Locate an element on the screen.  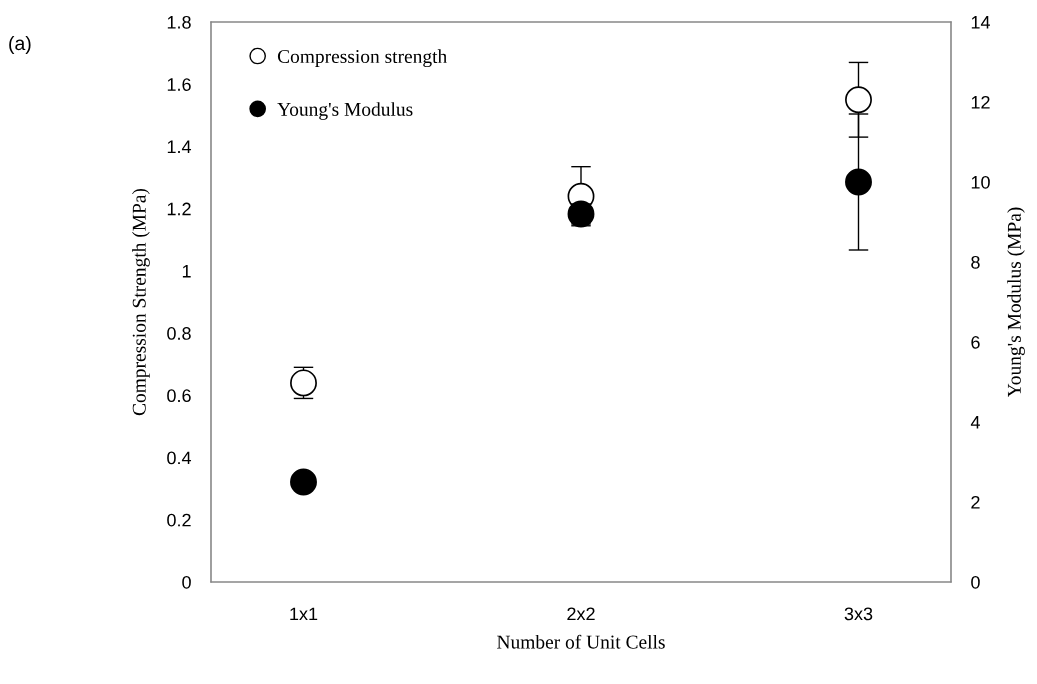
y2-tick-label: 6 is located at coordinates (975, 342).